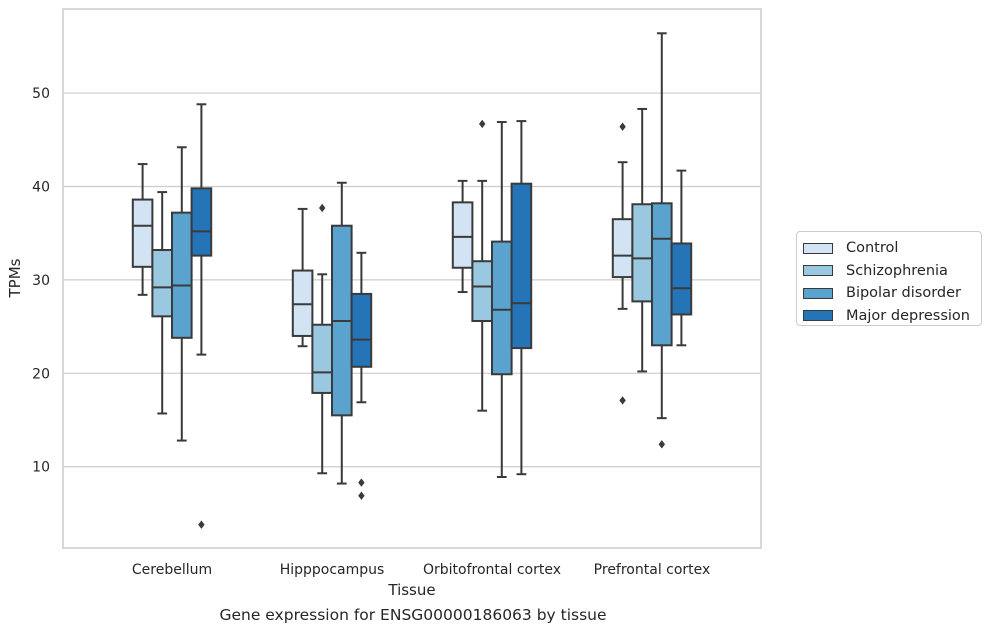  What do you see at coordinates (492, 570) in the screenshot?
I see `x-tick-label: Orbitofrontal cortex` at bounding box center [492, 570].